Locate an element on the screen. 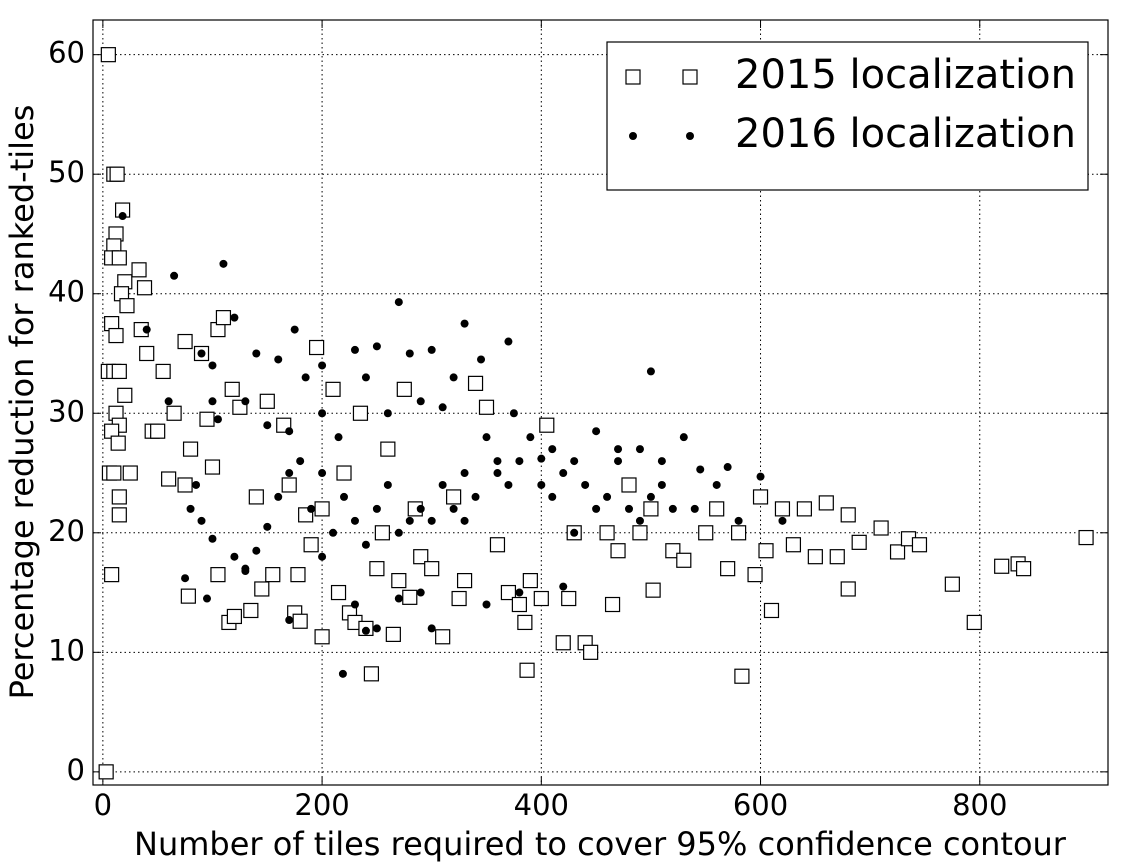  legend-box is located at coordinates (847, 116).